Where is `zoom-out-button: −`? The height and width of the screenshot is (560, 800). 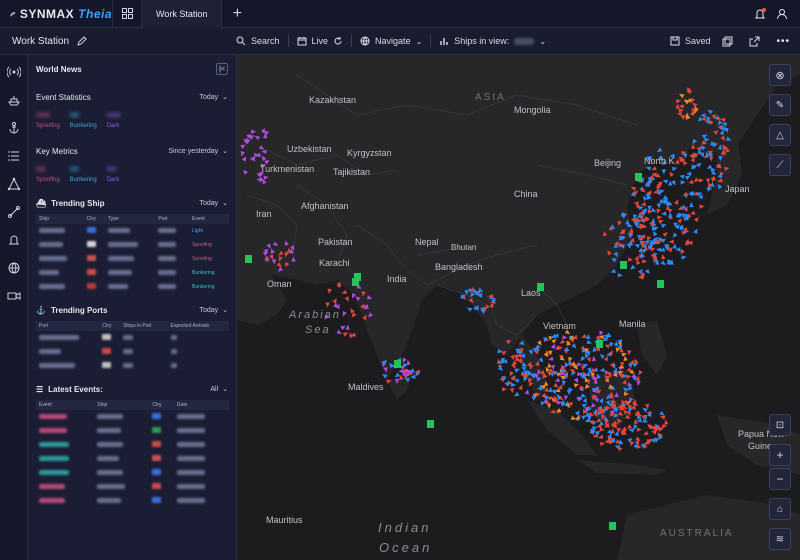
zoom-out-button: − is located at coordinates (780, 479).